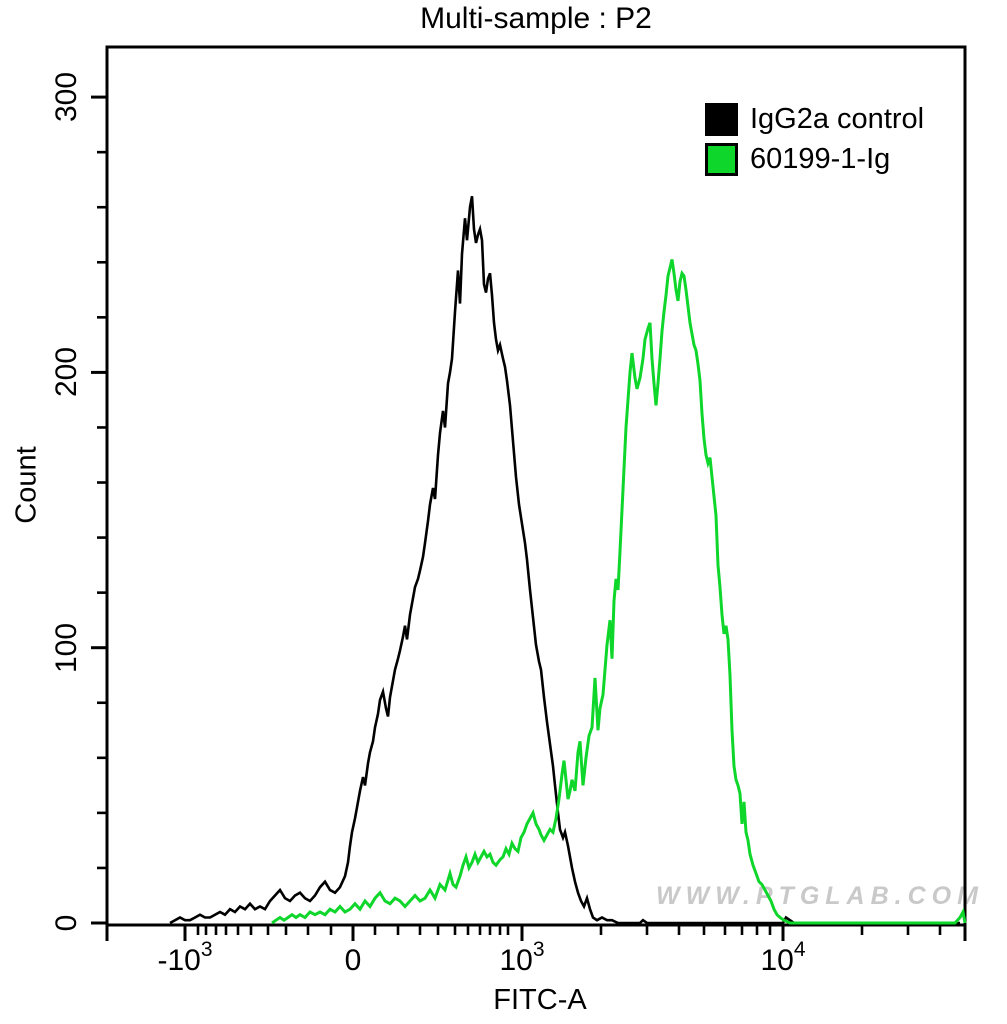  I want to click on chart-title: Multi-sample : P2, so click(536, 18).